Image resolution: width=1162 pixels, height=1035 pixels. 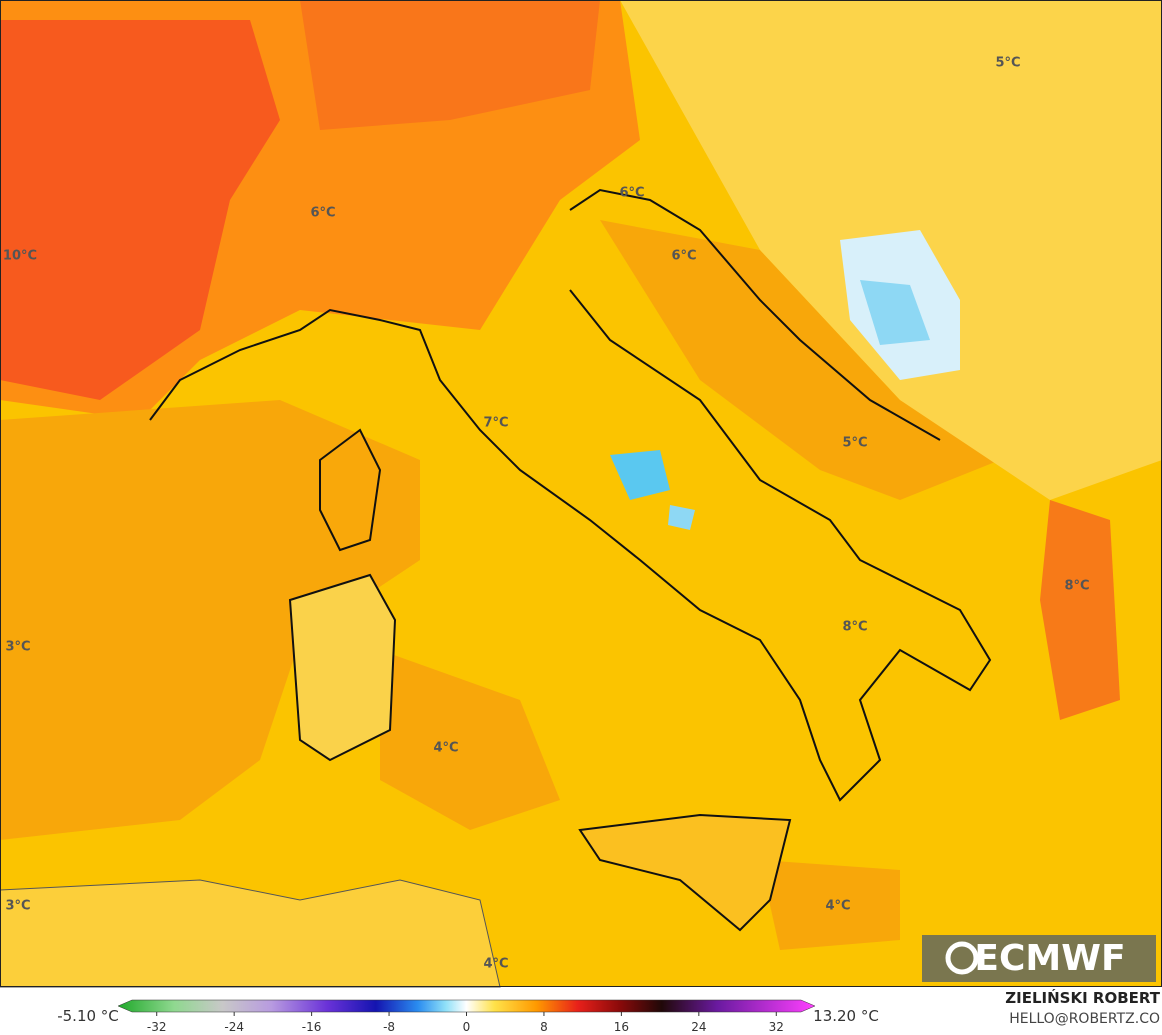 I want to click on contact: HELLO@ROBERTZ.CO, so click(x=1084, y=1019).